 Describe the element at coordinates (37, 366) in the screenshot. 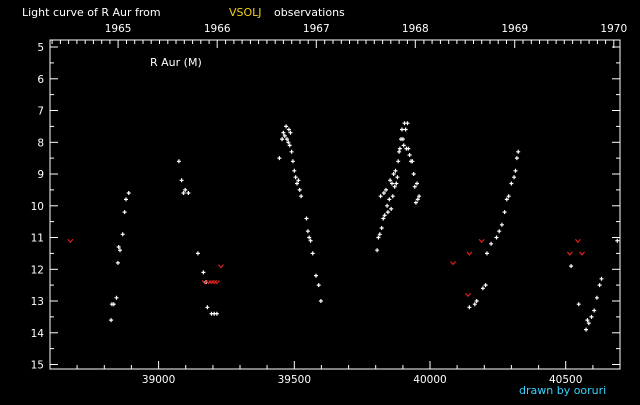

I see `y-tick-label: 15` at that location.